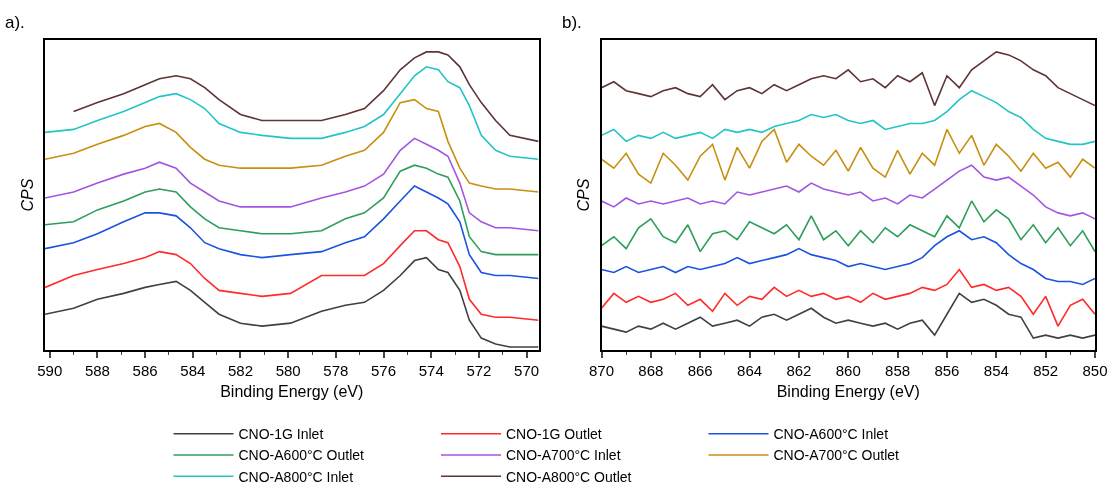 The height and width of the screenshot is (504, 1120). Describe the element at coordinates (848, 370) in the screenshot. I see `x-tick-label: 860` at that location.